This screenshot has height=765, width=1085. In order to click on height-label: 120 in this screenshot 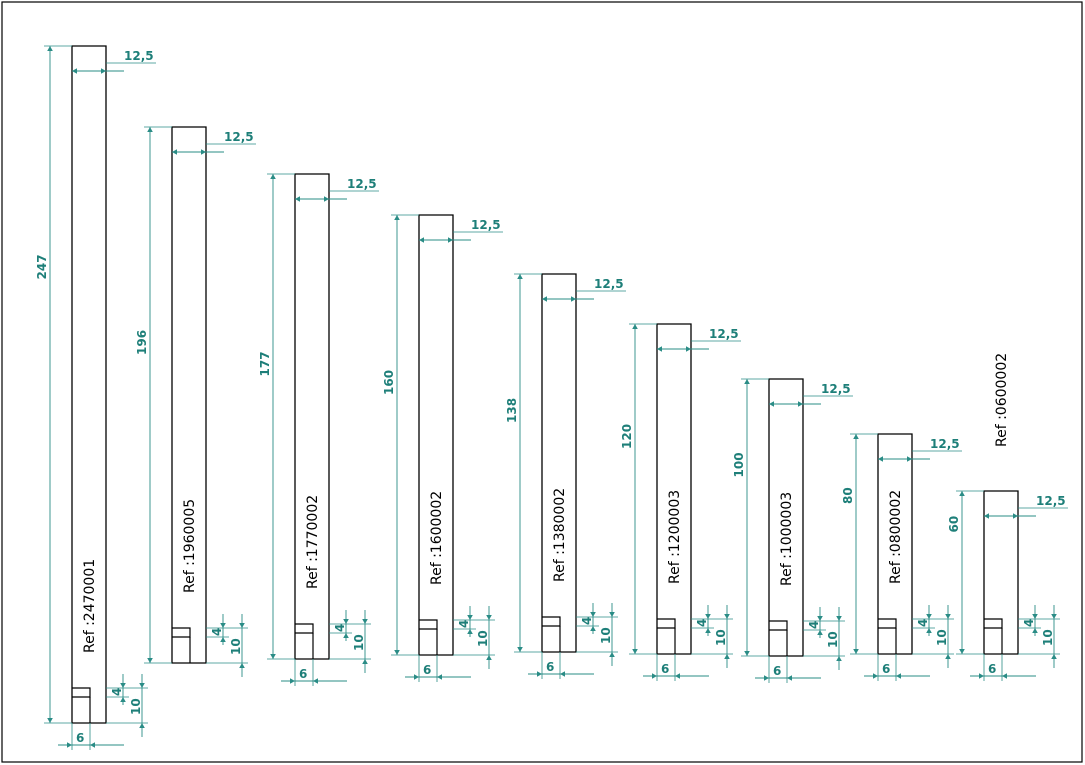, I will do `click(627, 436)`.